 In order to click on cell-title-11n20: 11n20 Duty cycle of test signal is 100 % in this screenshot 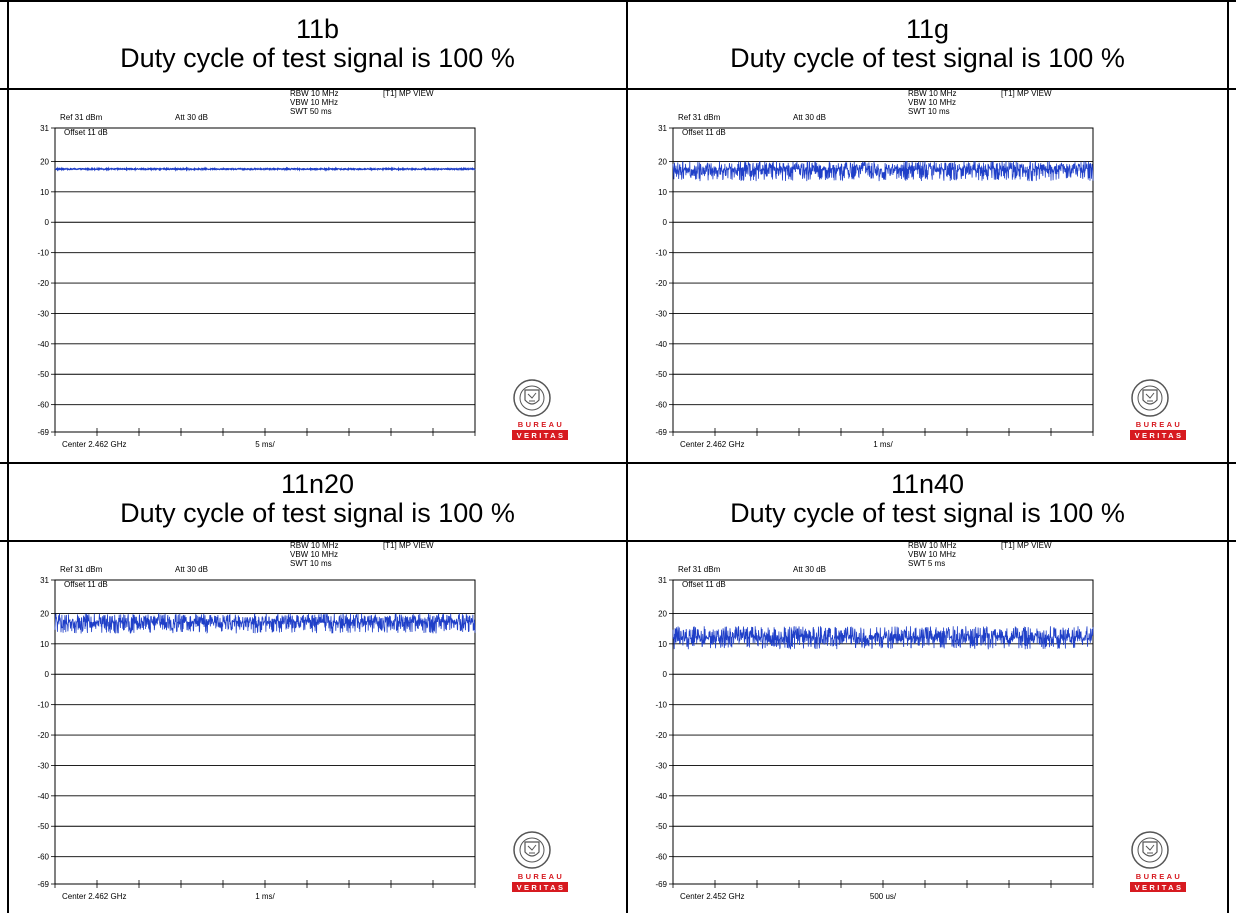, I will do `click(317, 499)`.